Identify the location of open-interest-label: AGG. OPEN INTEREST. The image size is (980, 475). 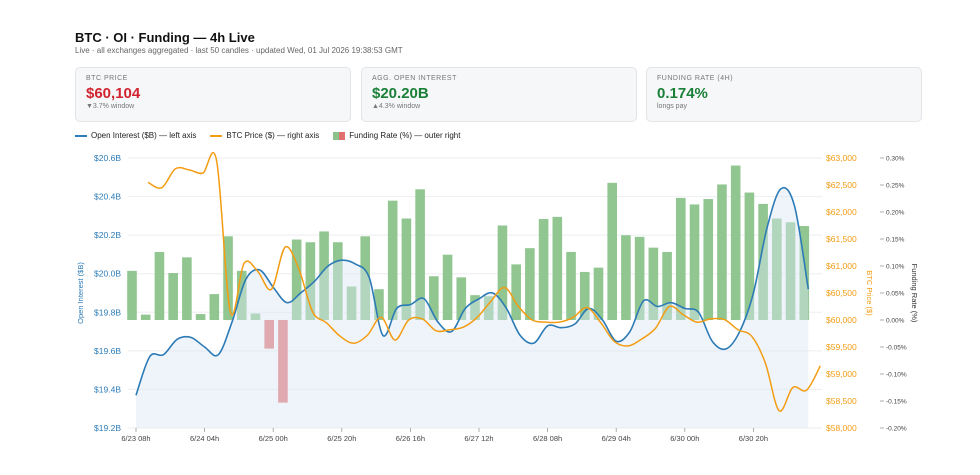
(414, 78).